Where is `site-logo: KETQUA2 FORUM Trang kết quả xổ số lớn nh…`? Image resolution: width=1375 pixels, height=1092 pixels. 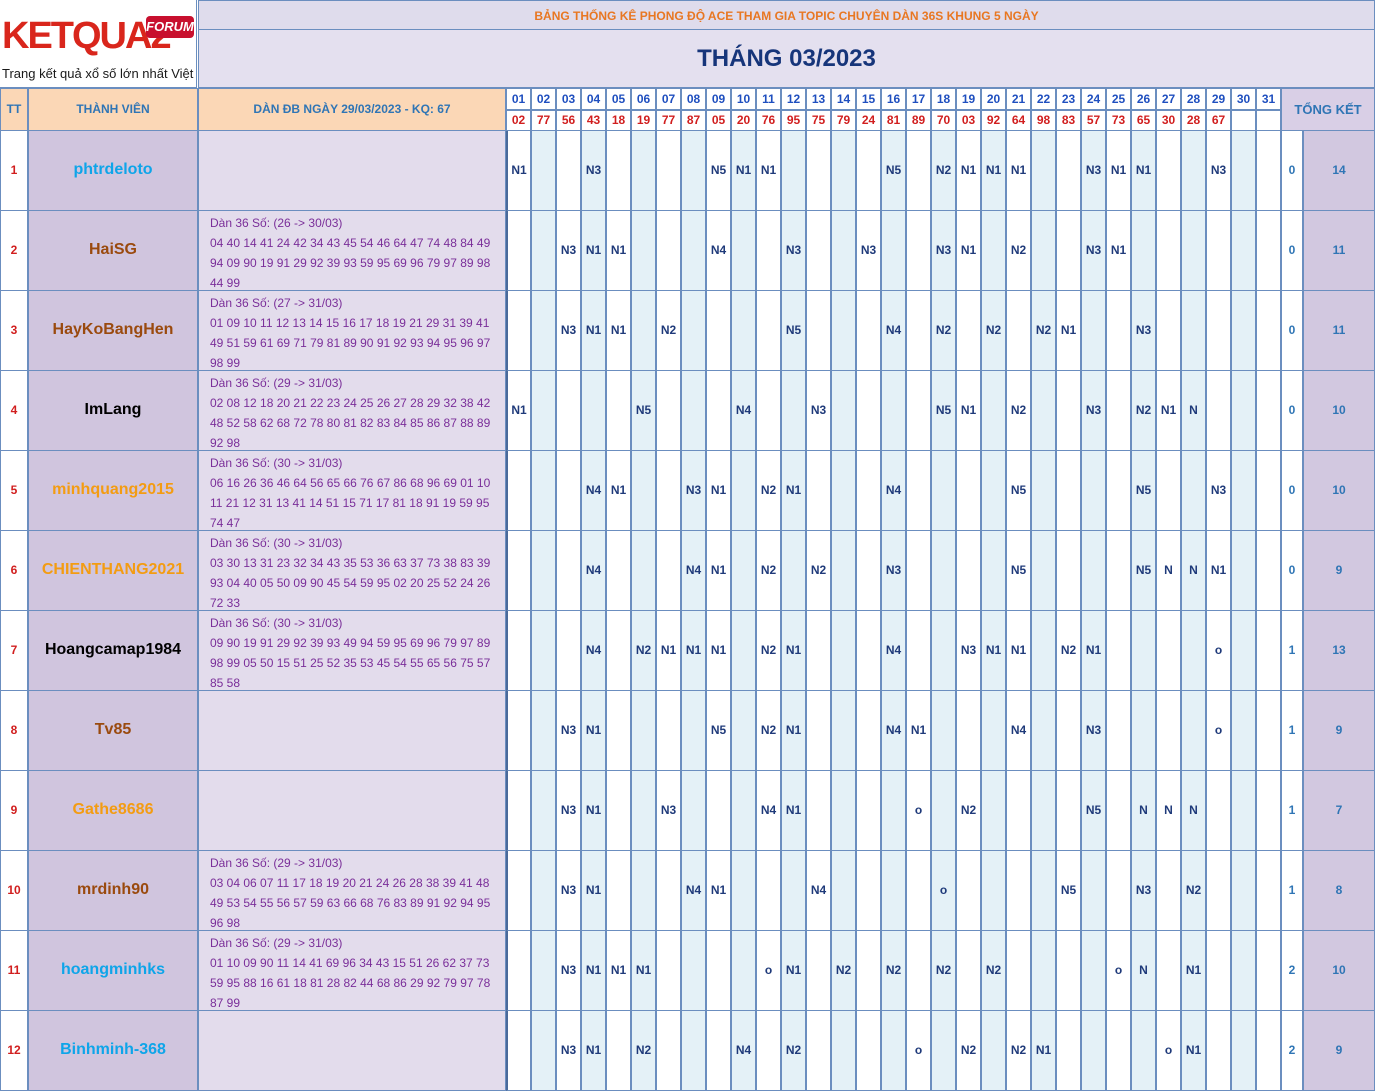
site-logo: KETQUA2 FORUM Trang kết quả xổ số lớn nh… is located at coordinates (112, 44).